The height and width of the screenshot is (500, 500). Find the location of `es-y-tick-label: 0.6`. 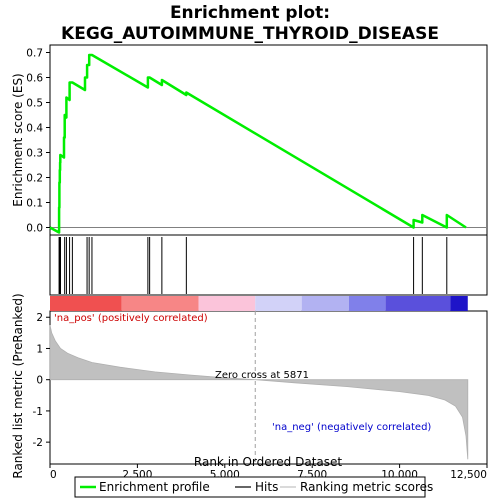

es-y-tick-label: 0.6 is located at coordinates (34, 79).